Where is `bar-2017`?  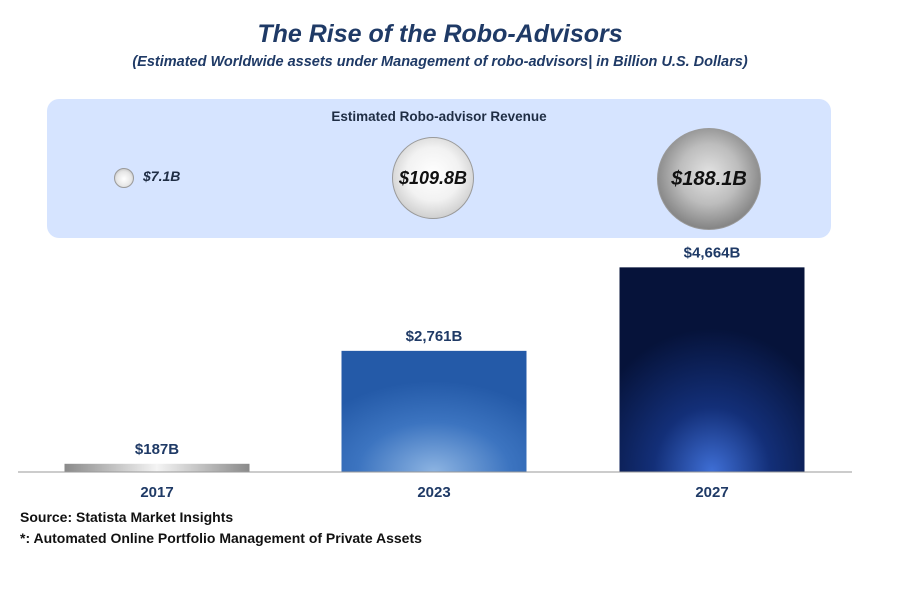
bar-2017 is located at coordinates (157, 467).